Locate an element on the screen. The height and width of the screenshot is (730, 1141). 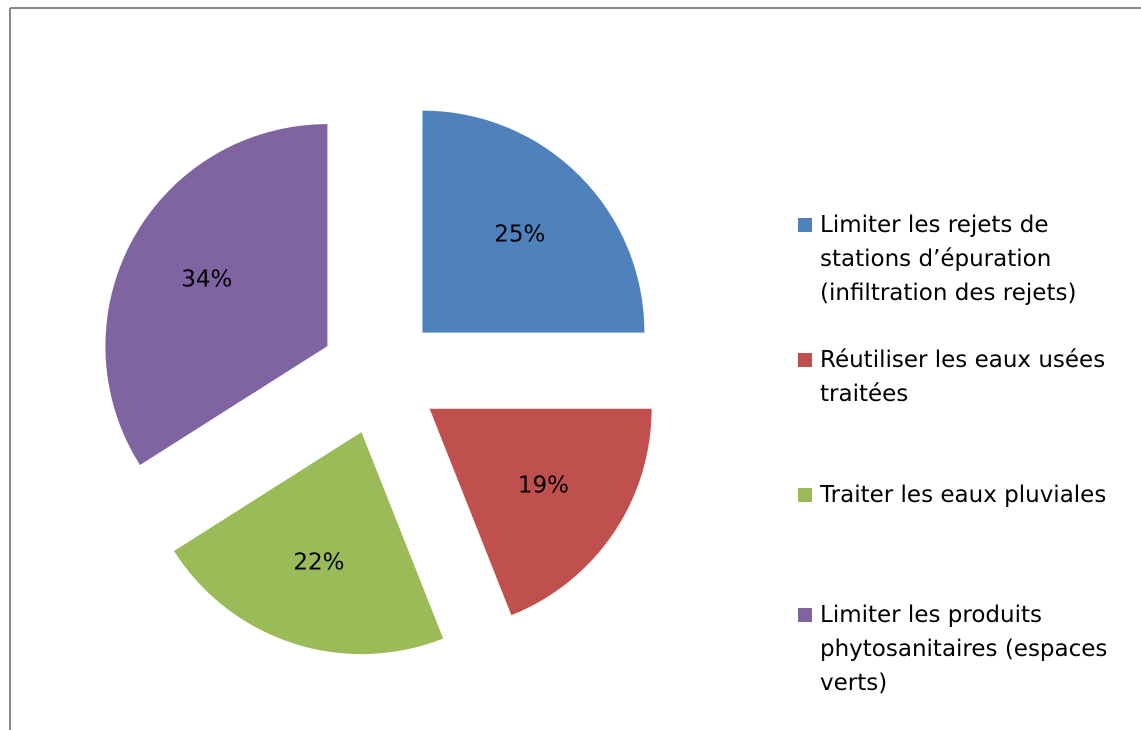
legend-label: Réutiliser les eaux usées traitées is located at coordinates (963, 377).